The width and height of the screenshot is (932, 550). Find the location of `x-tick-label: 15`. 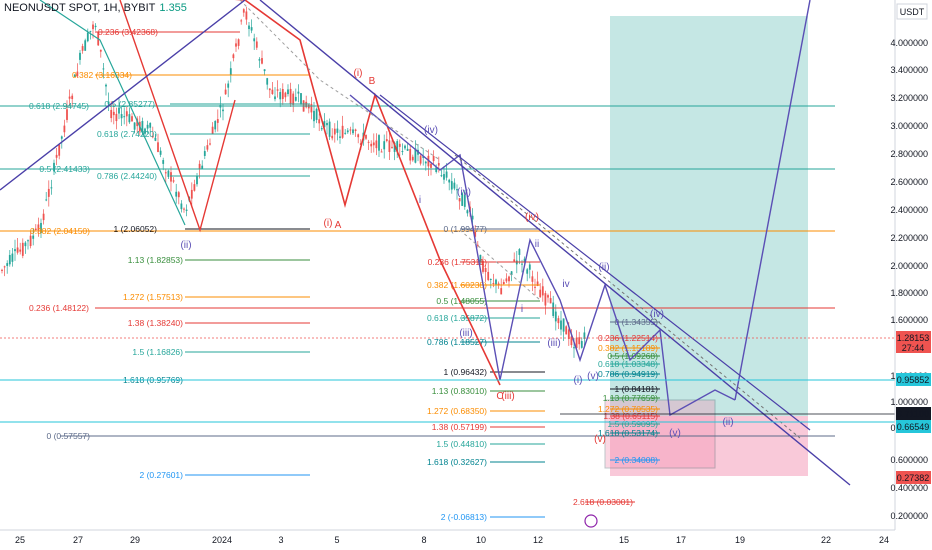

x-tick-label: 15 is located at coordinates (624, 540).